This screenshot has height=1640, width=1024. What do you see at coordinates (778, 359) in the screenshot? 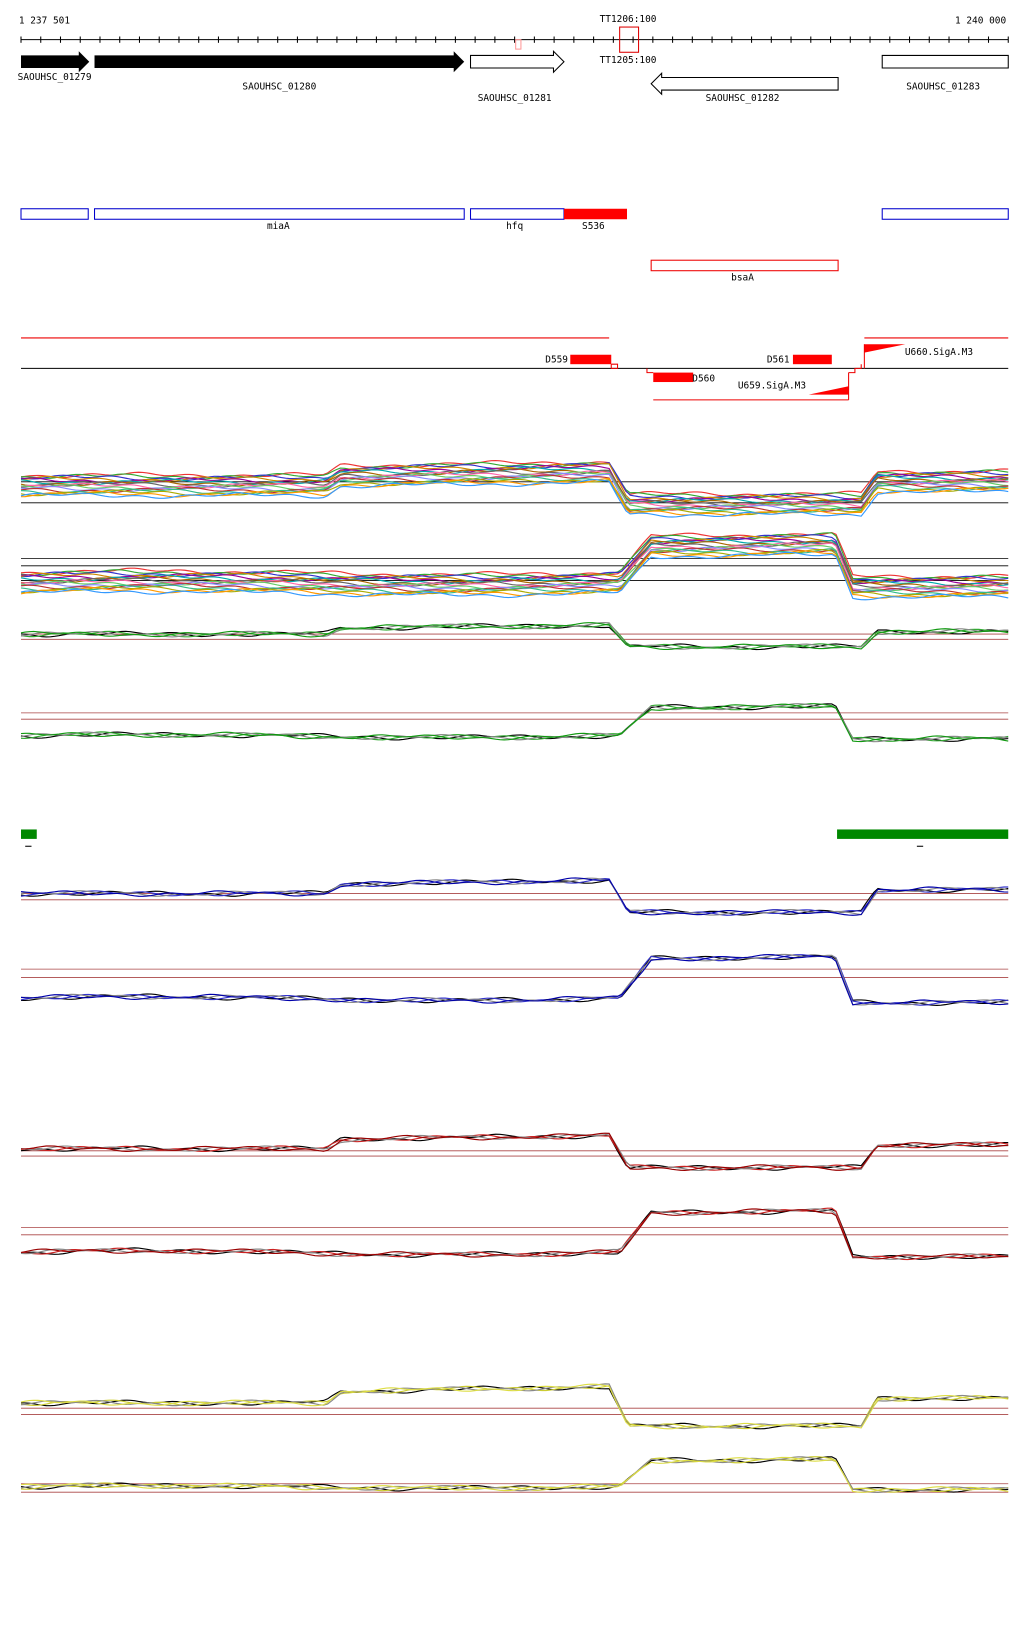
I see `segment-label: D561` at bounding box center [778, 359].